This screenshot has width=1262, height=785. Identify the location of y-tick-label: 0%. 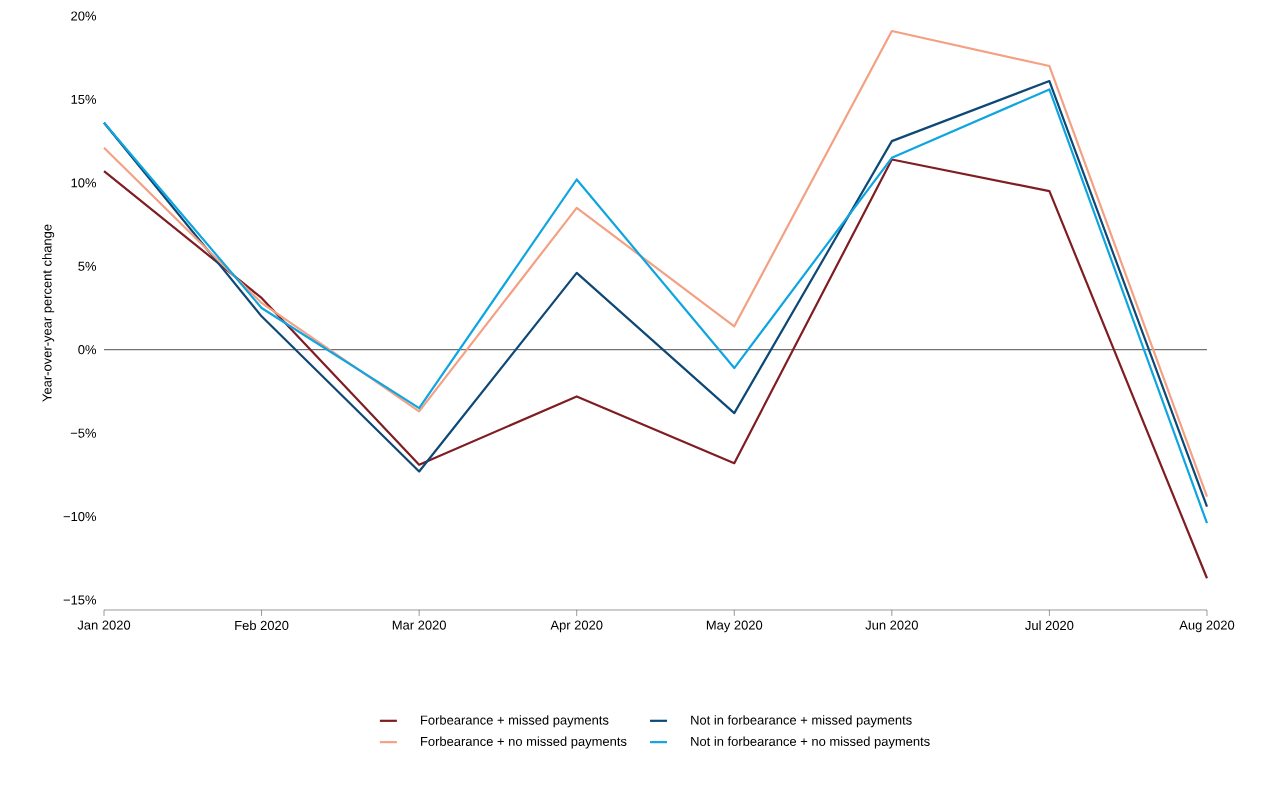
(87, 350).